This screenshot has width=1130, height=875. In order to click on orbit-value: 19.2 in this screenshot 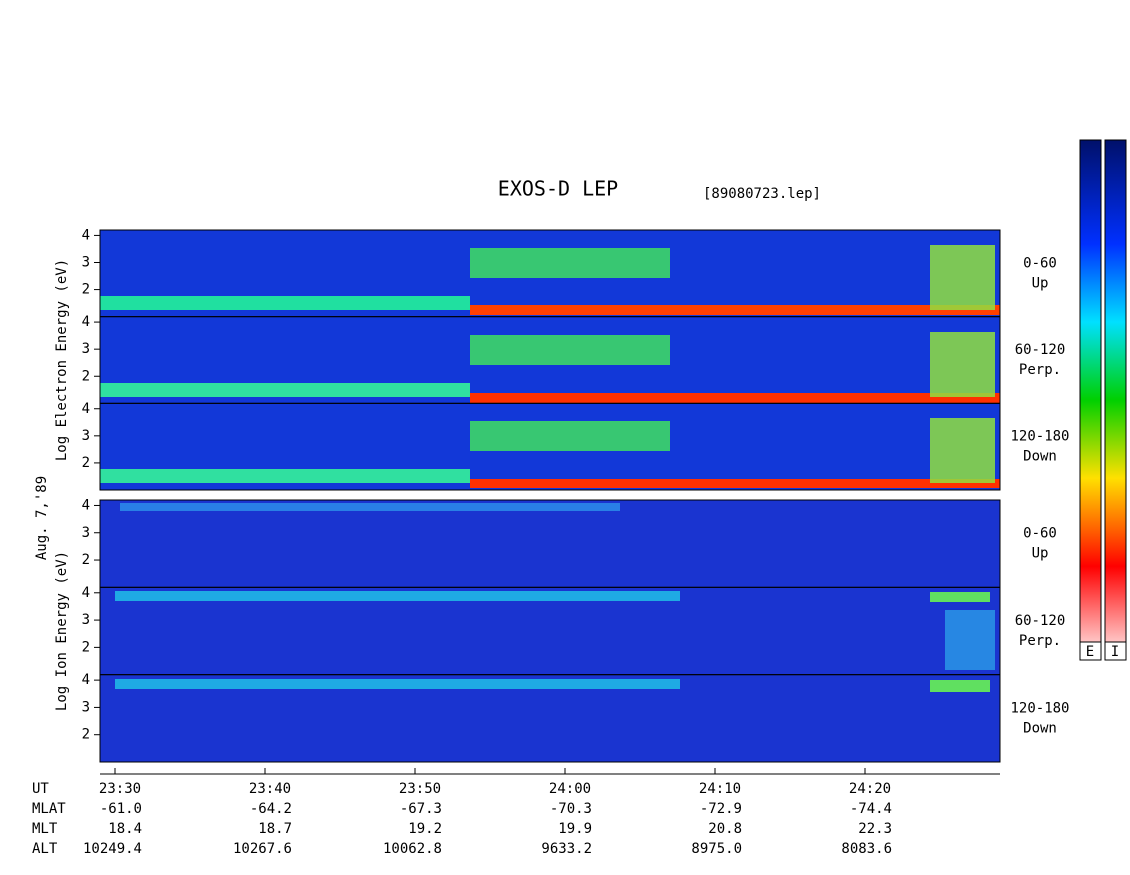, I will do `click(425, 829)`.